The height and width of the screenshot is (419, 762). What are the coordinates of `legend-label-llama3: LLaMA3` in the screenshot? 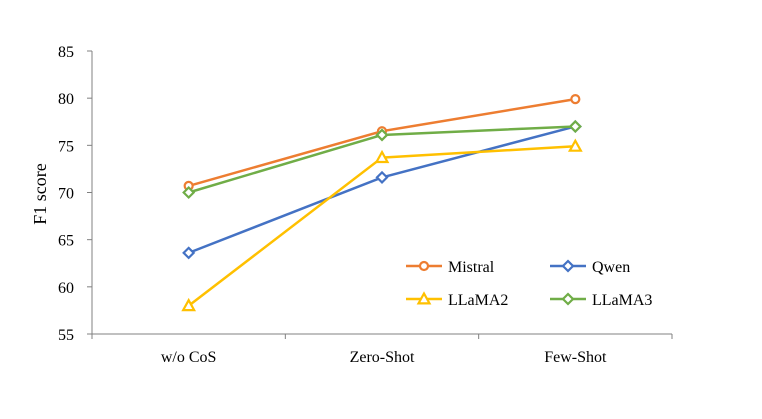 It's located at (622, 300).